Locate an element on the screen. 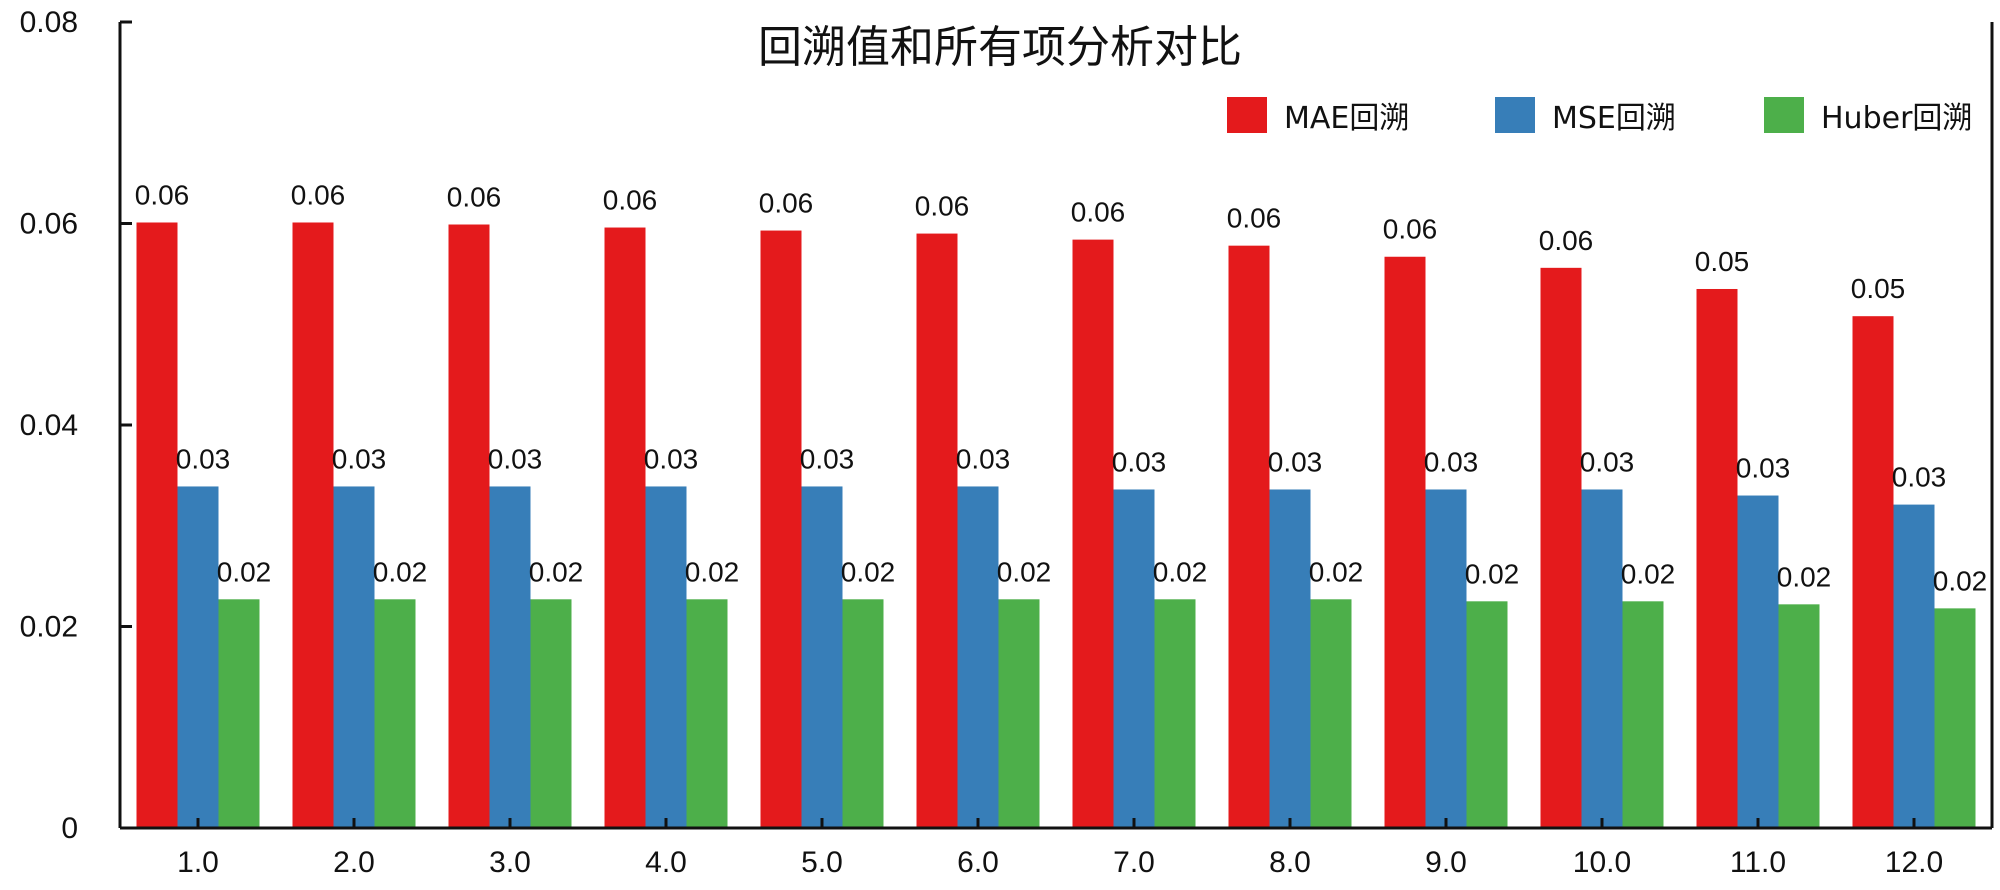  legend-item-huber: Huber回溯 is located at coordinates (1868, 116).